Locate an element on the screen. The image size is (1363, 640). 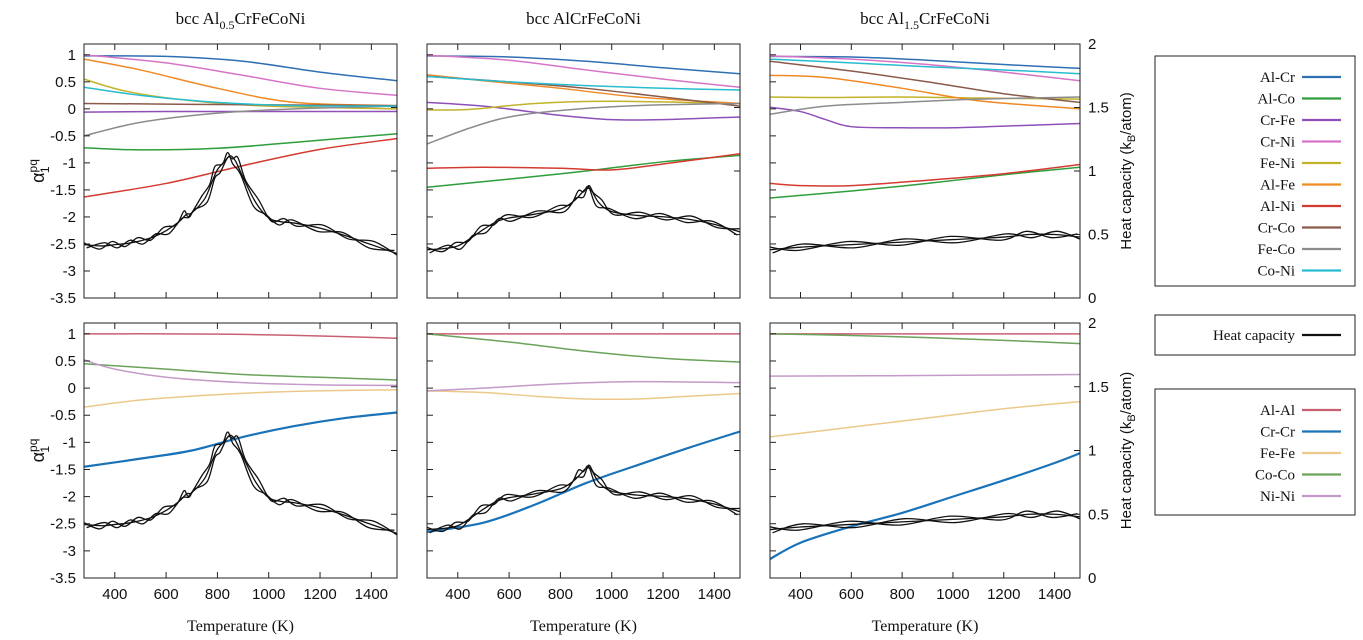
legend-label: Ni-Ni is located at coordinates (1277, 497).